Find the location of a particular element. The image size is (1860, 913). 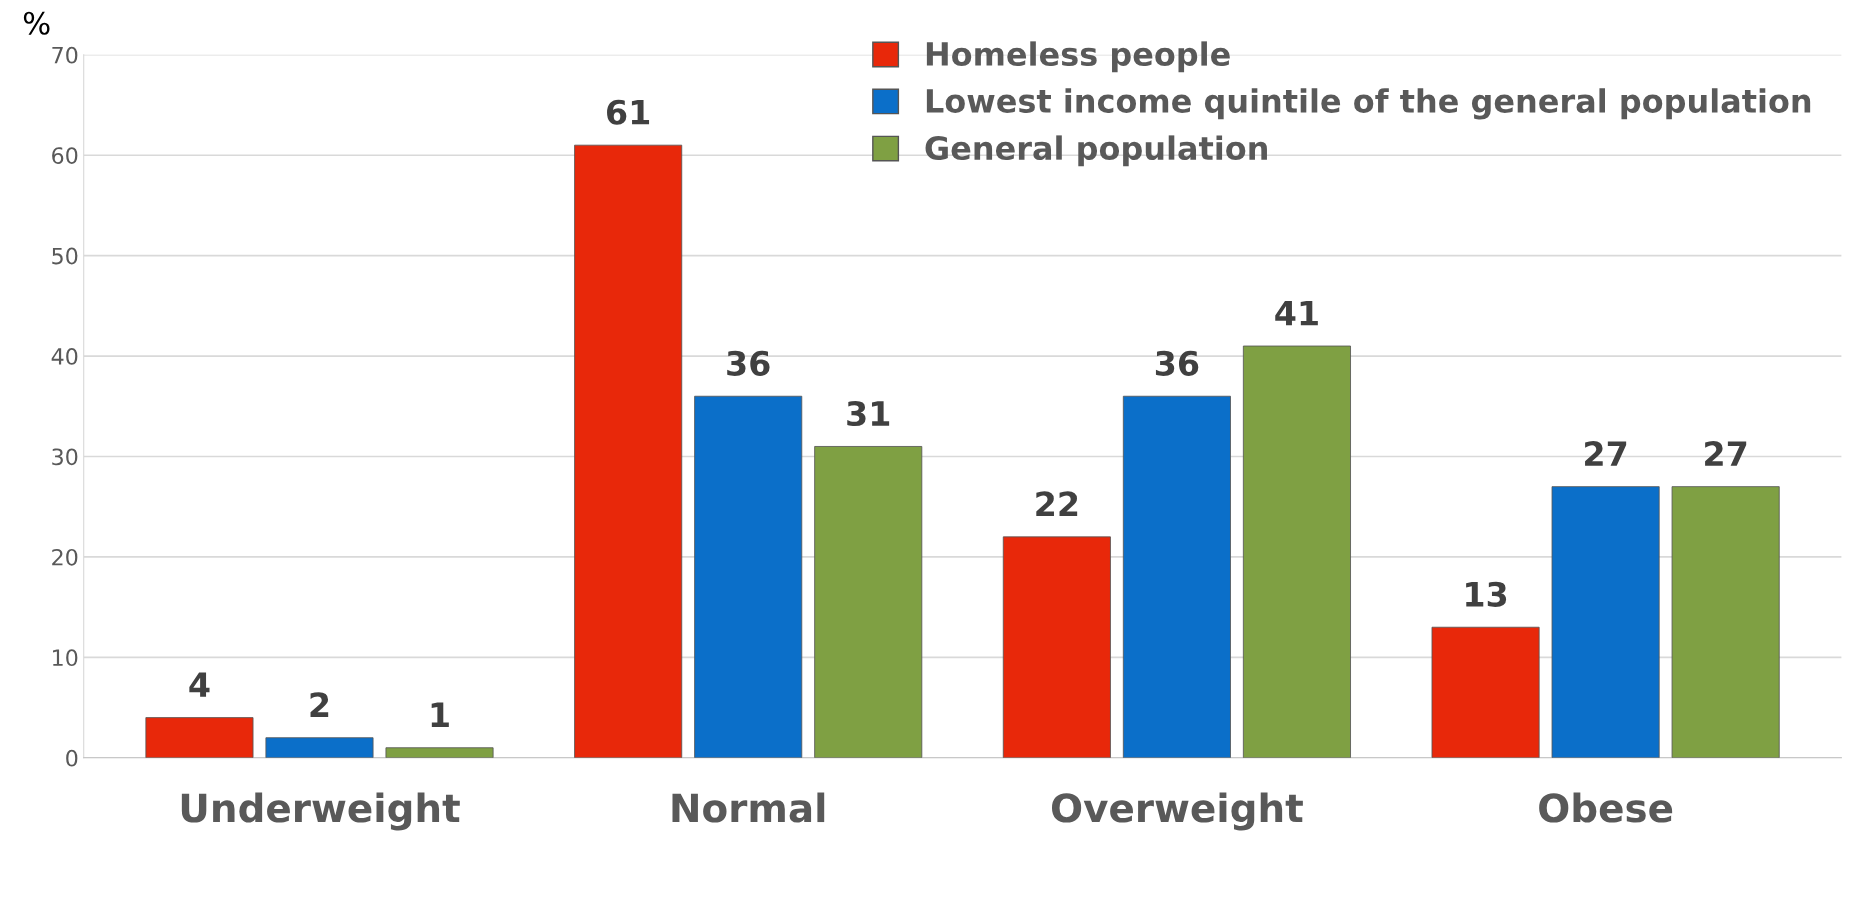

legend-label: Lowest income quintile of the general population is located at coordinates (1368, 104).